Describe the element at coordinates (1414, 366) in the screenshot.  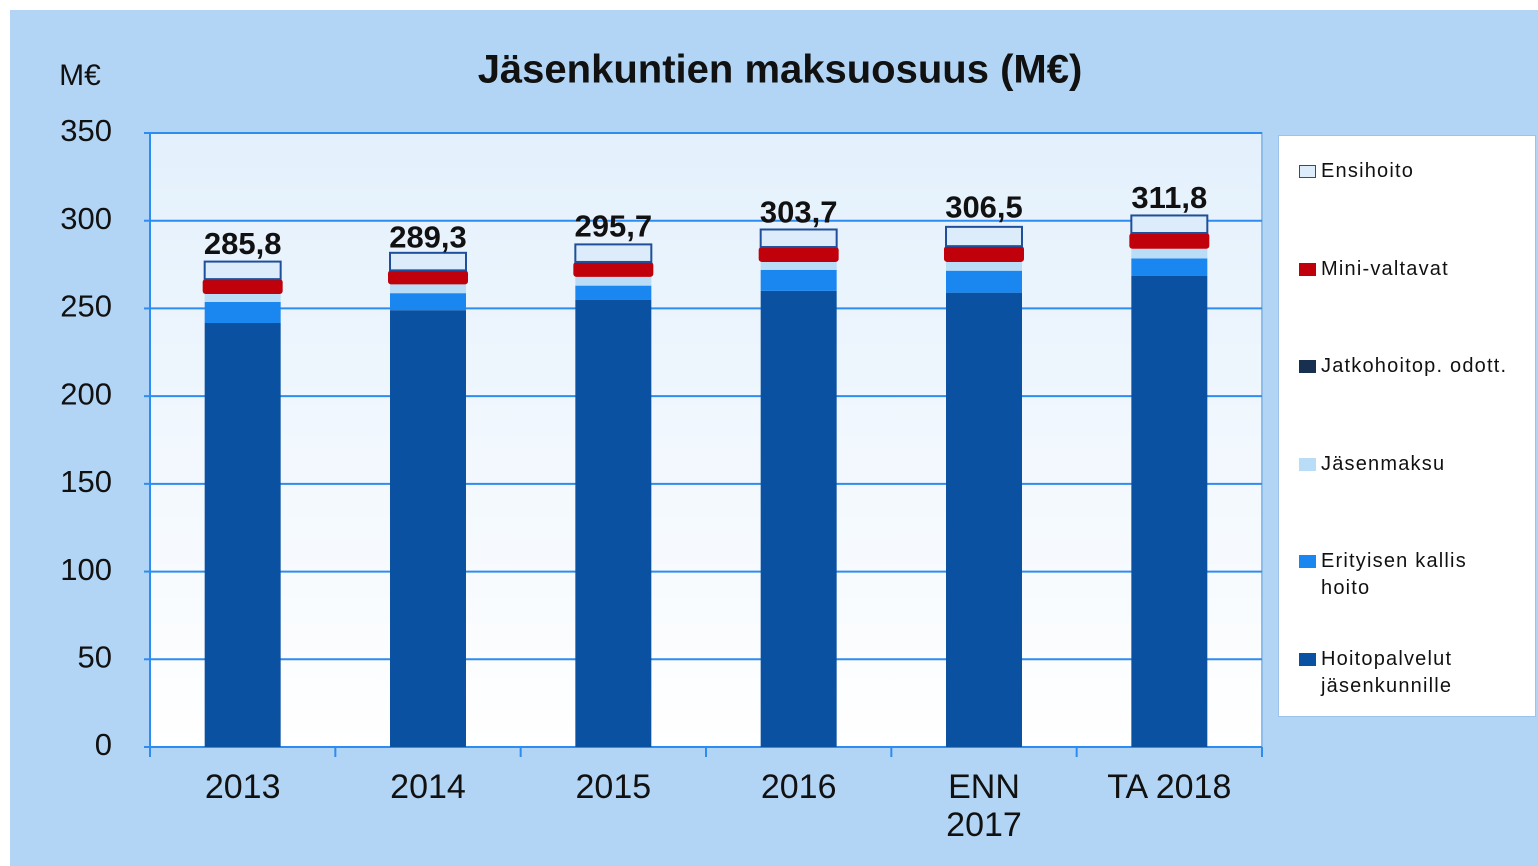
I see `legend-label: Jatkohoitop. odott.` at that location.